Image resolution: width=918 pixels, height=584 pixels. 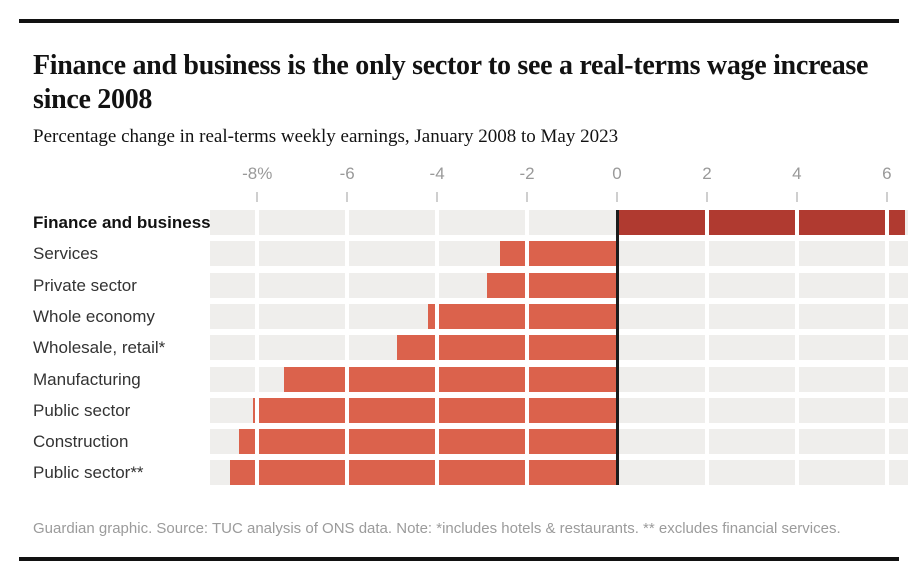 I want to click on top-rule, so click(x=459, y=21).